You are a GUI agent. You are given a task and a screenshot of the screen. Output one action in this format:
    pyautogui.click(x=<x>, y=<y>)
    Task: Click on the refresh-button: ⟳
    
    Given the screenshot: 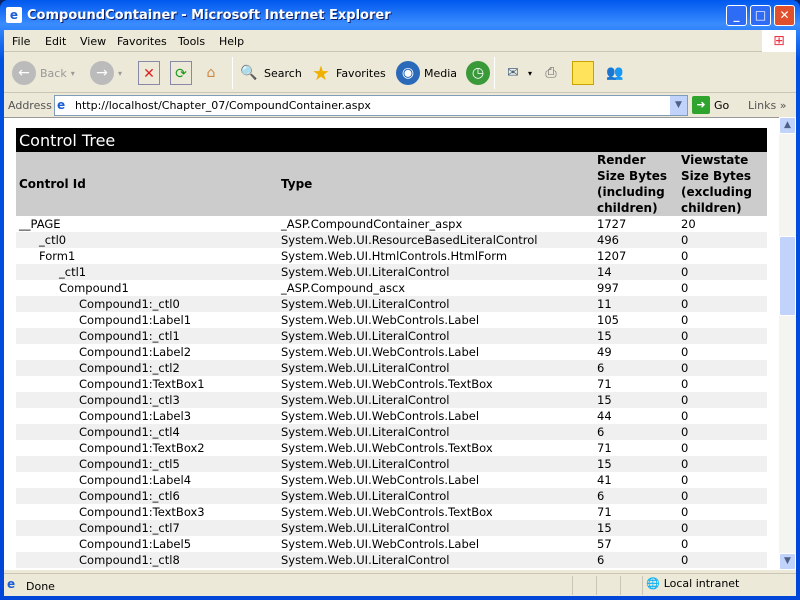 What is the action you would take?
    pyautogui.click(x=181, y=73)
    